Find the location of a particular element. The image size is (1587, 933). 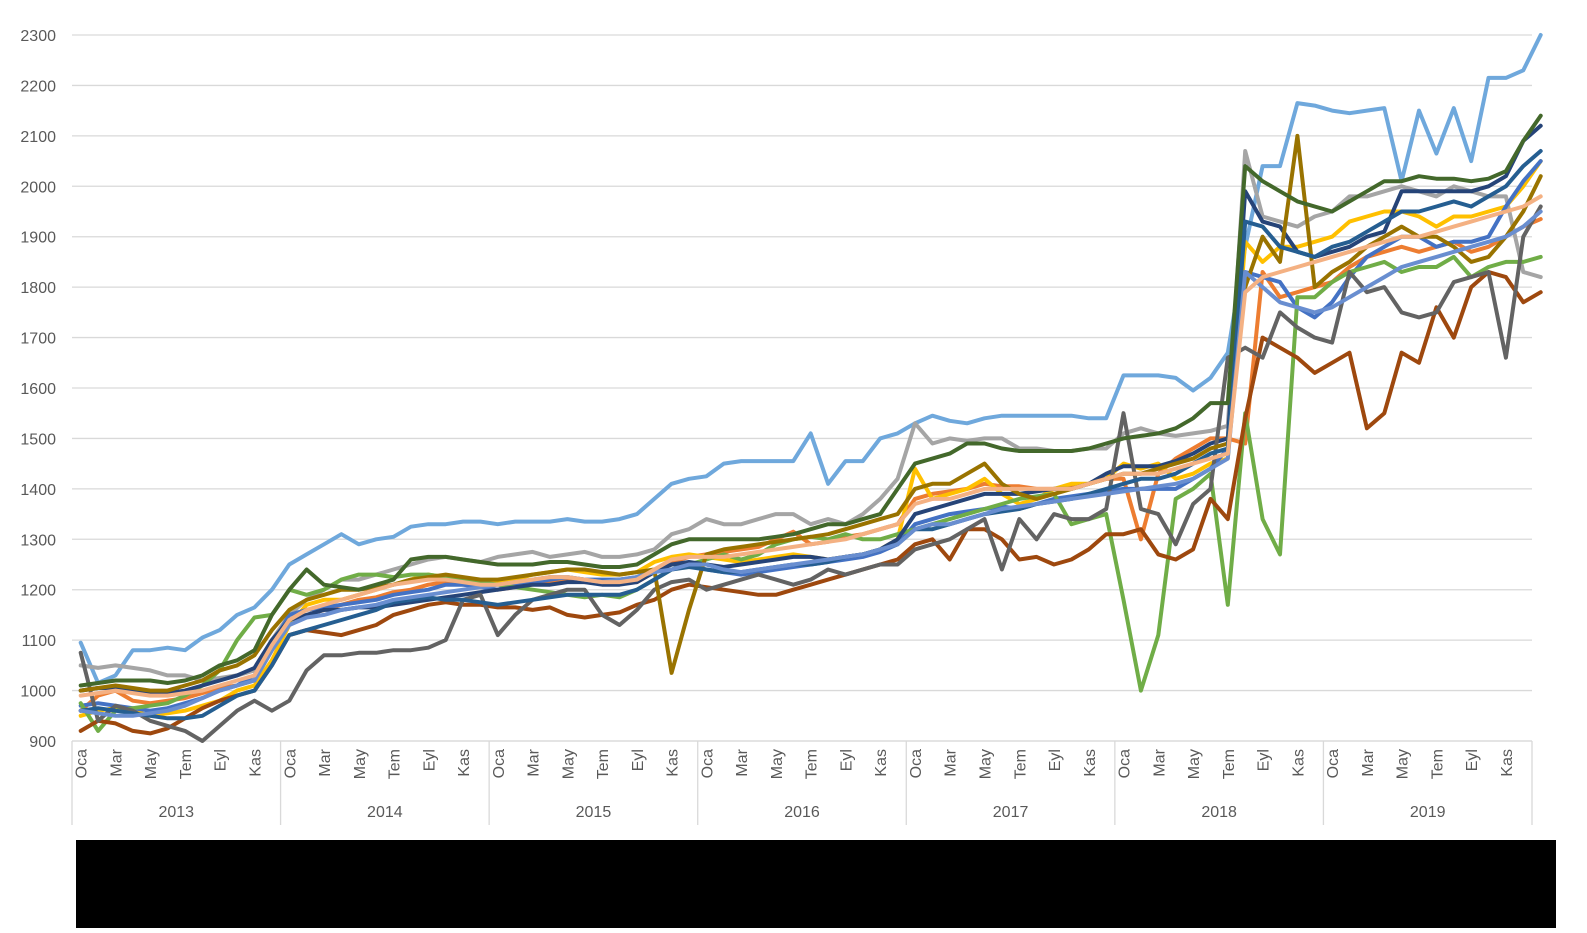

year-label: 2016 is located at coordinates (802, 812).